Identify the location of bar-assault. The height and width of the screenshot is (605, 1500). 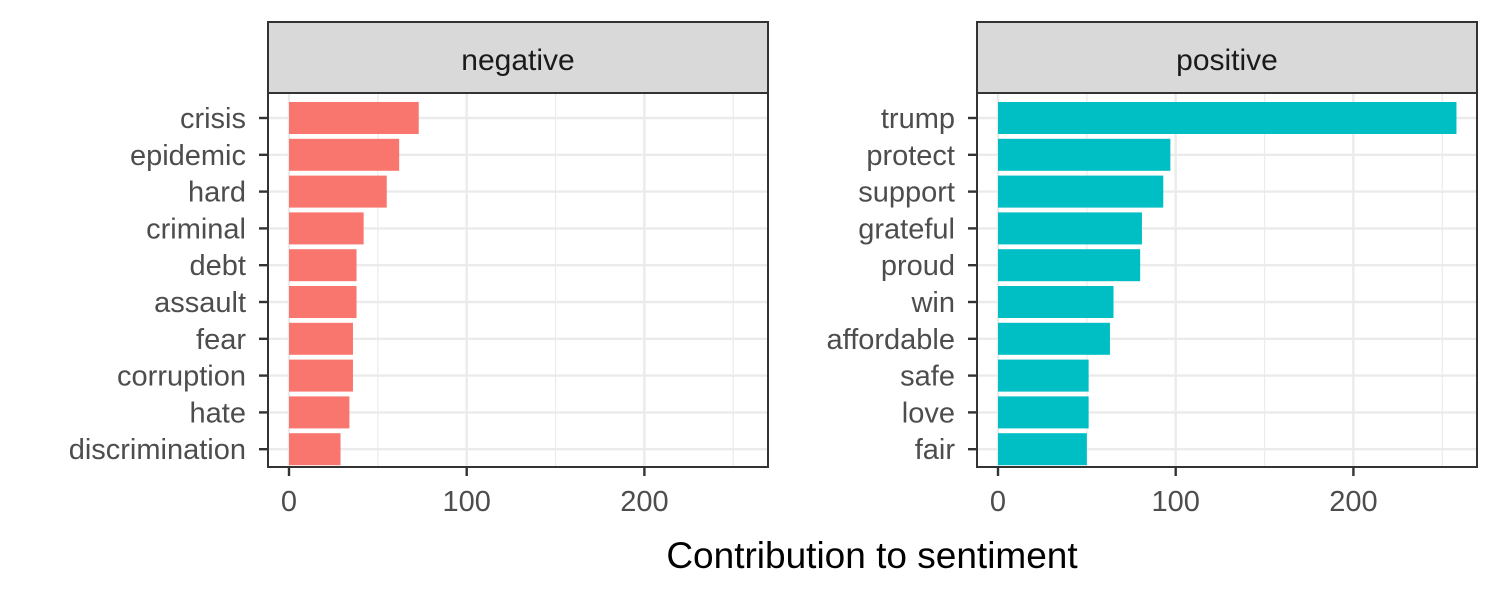
(323, 302).